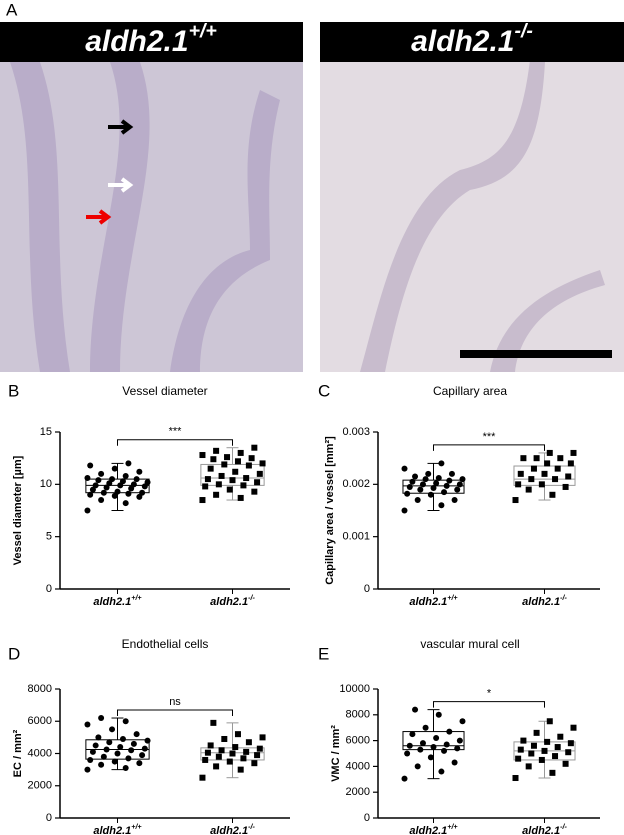 The height and width of the screenshot is (835, 624). Describe the element at coordinates (354, 689) in the screenshot. I see `y-tick-label: 10000` at that location.